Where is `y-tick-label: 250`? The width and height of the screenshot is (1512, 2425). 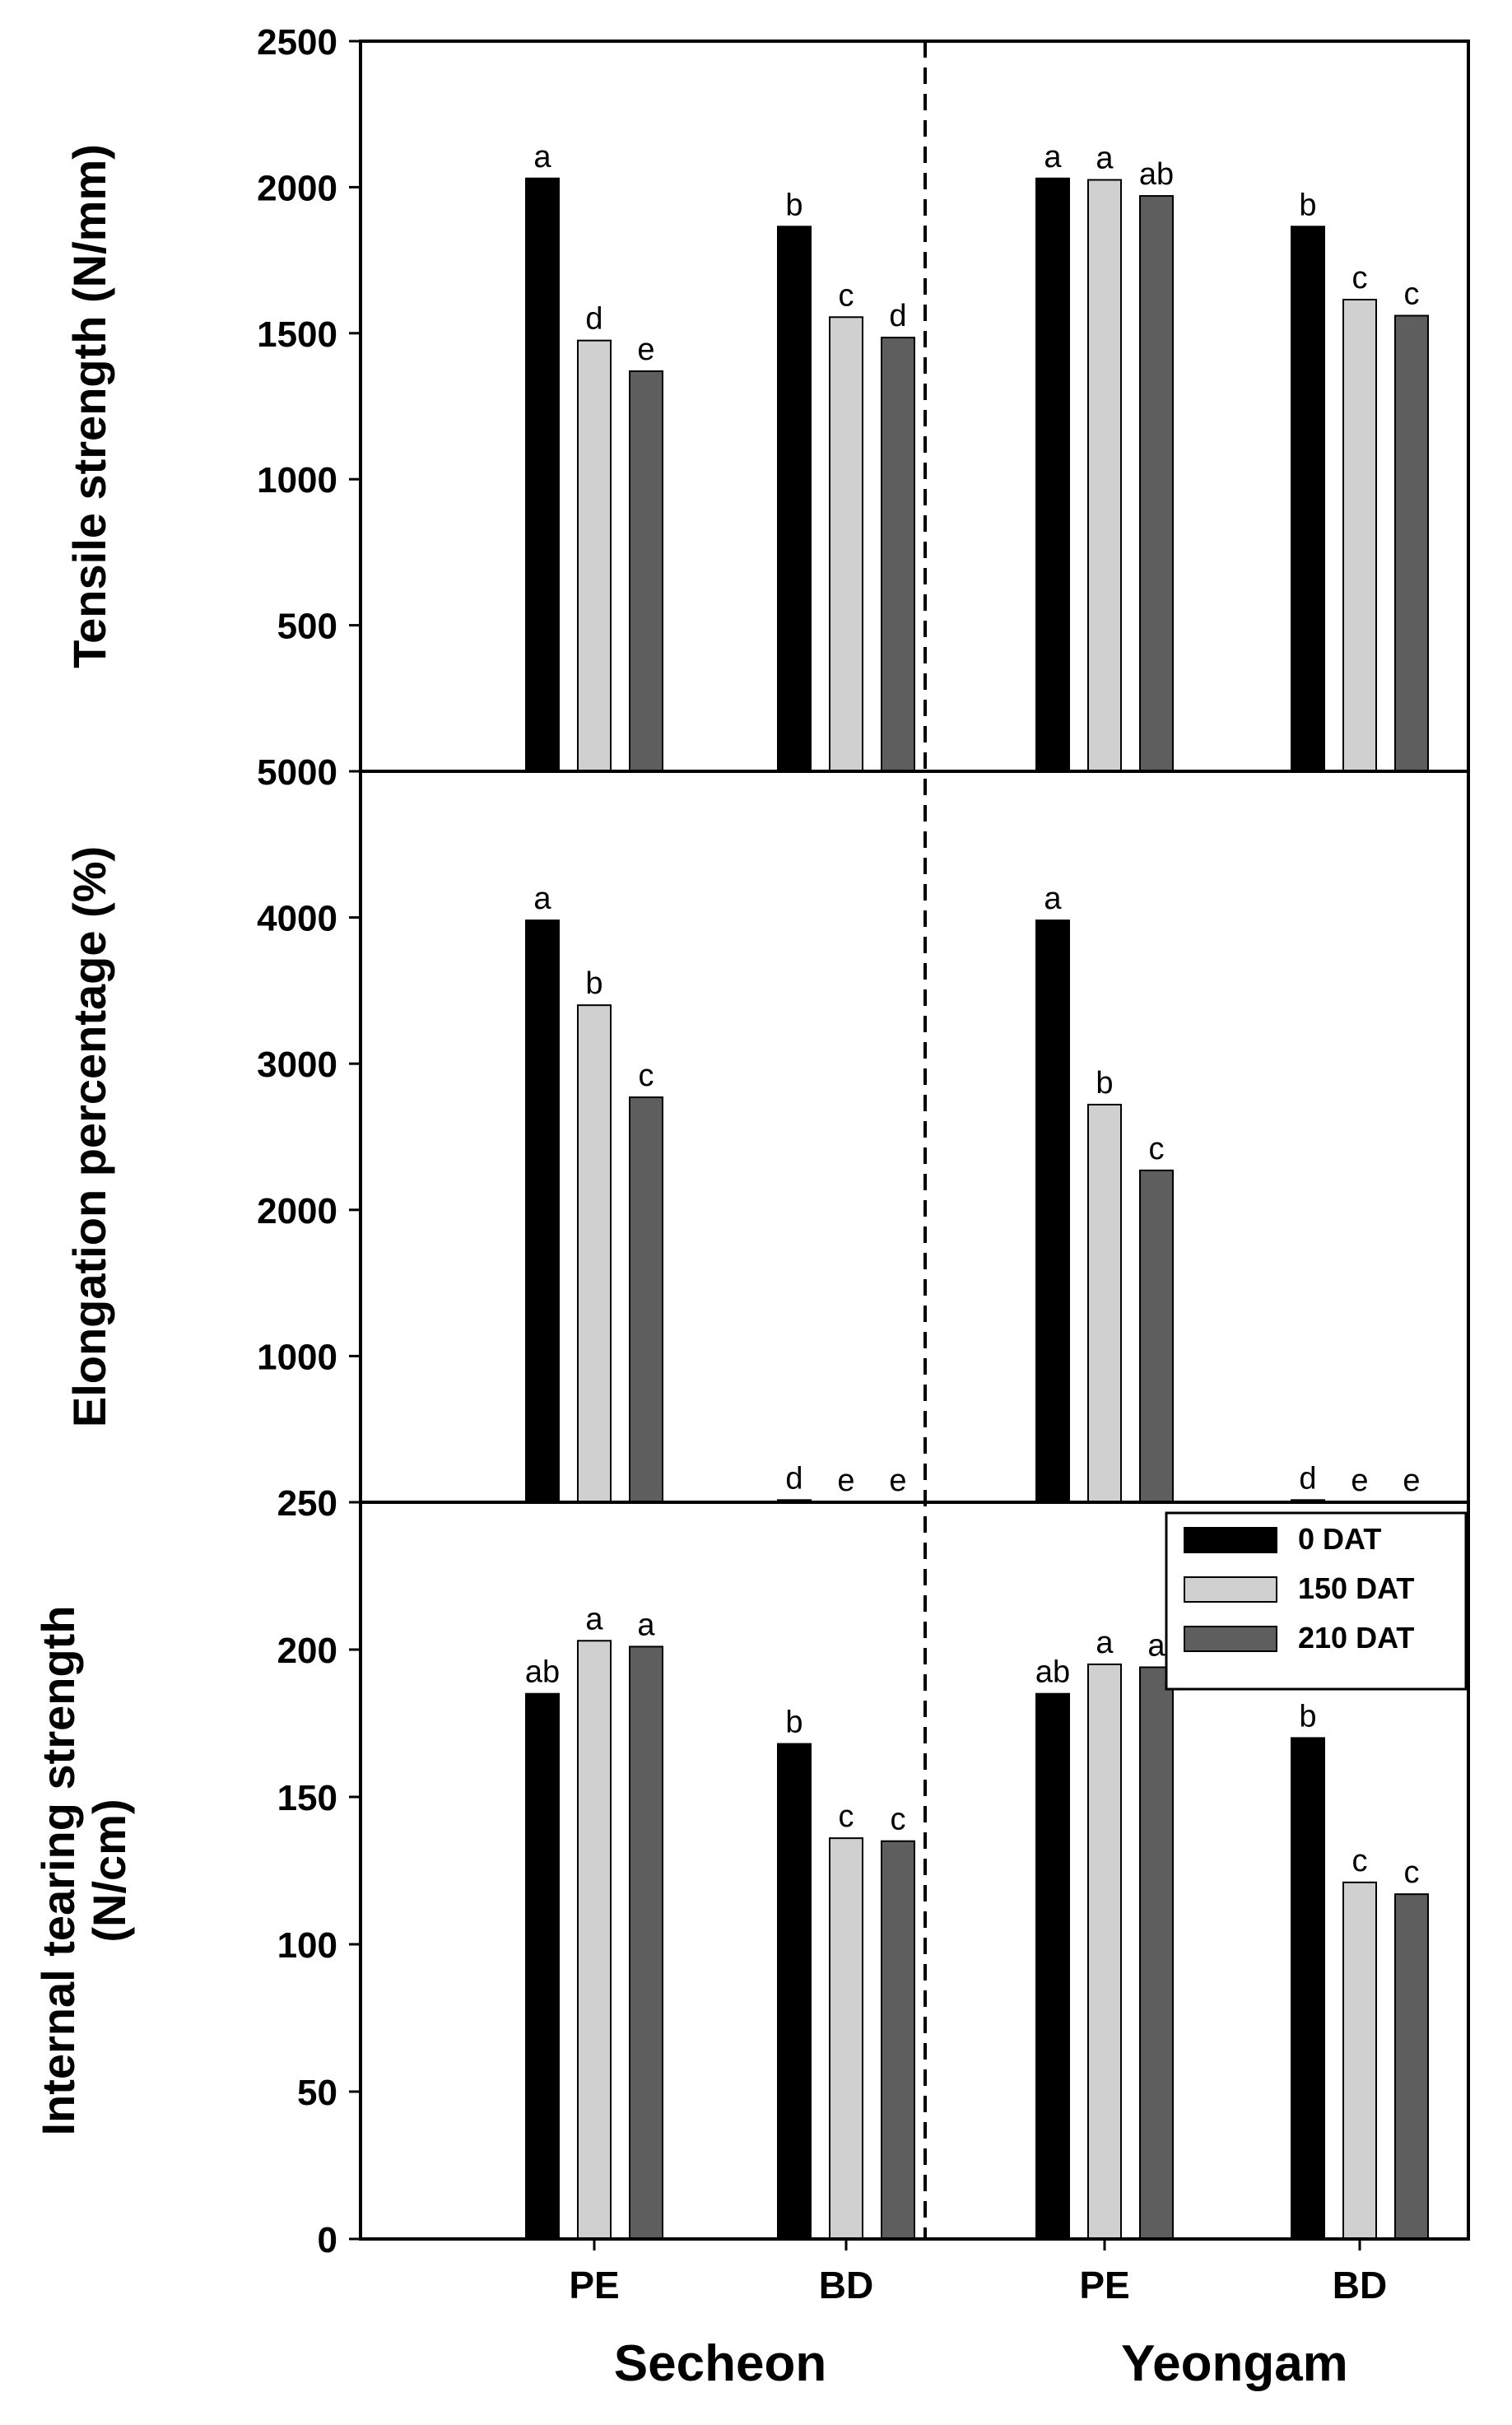 y-tick-label: 250 is located at coordinates (307, 1503).